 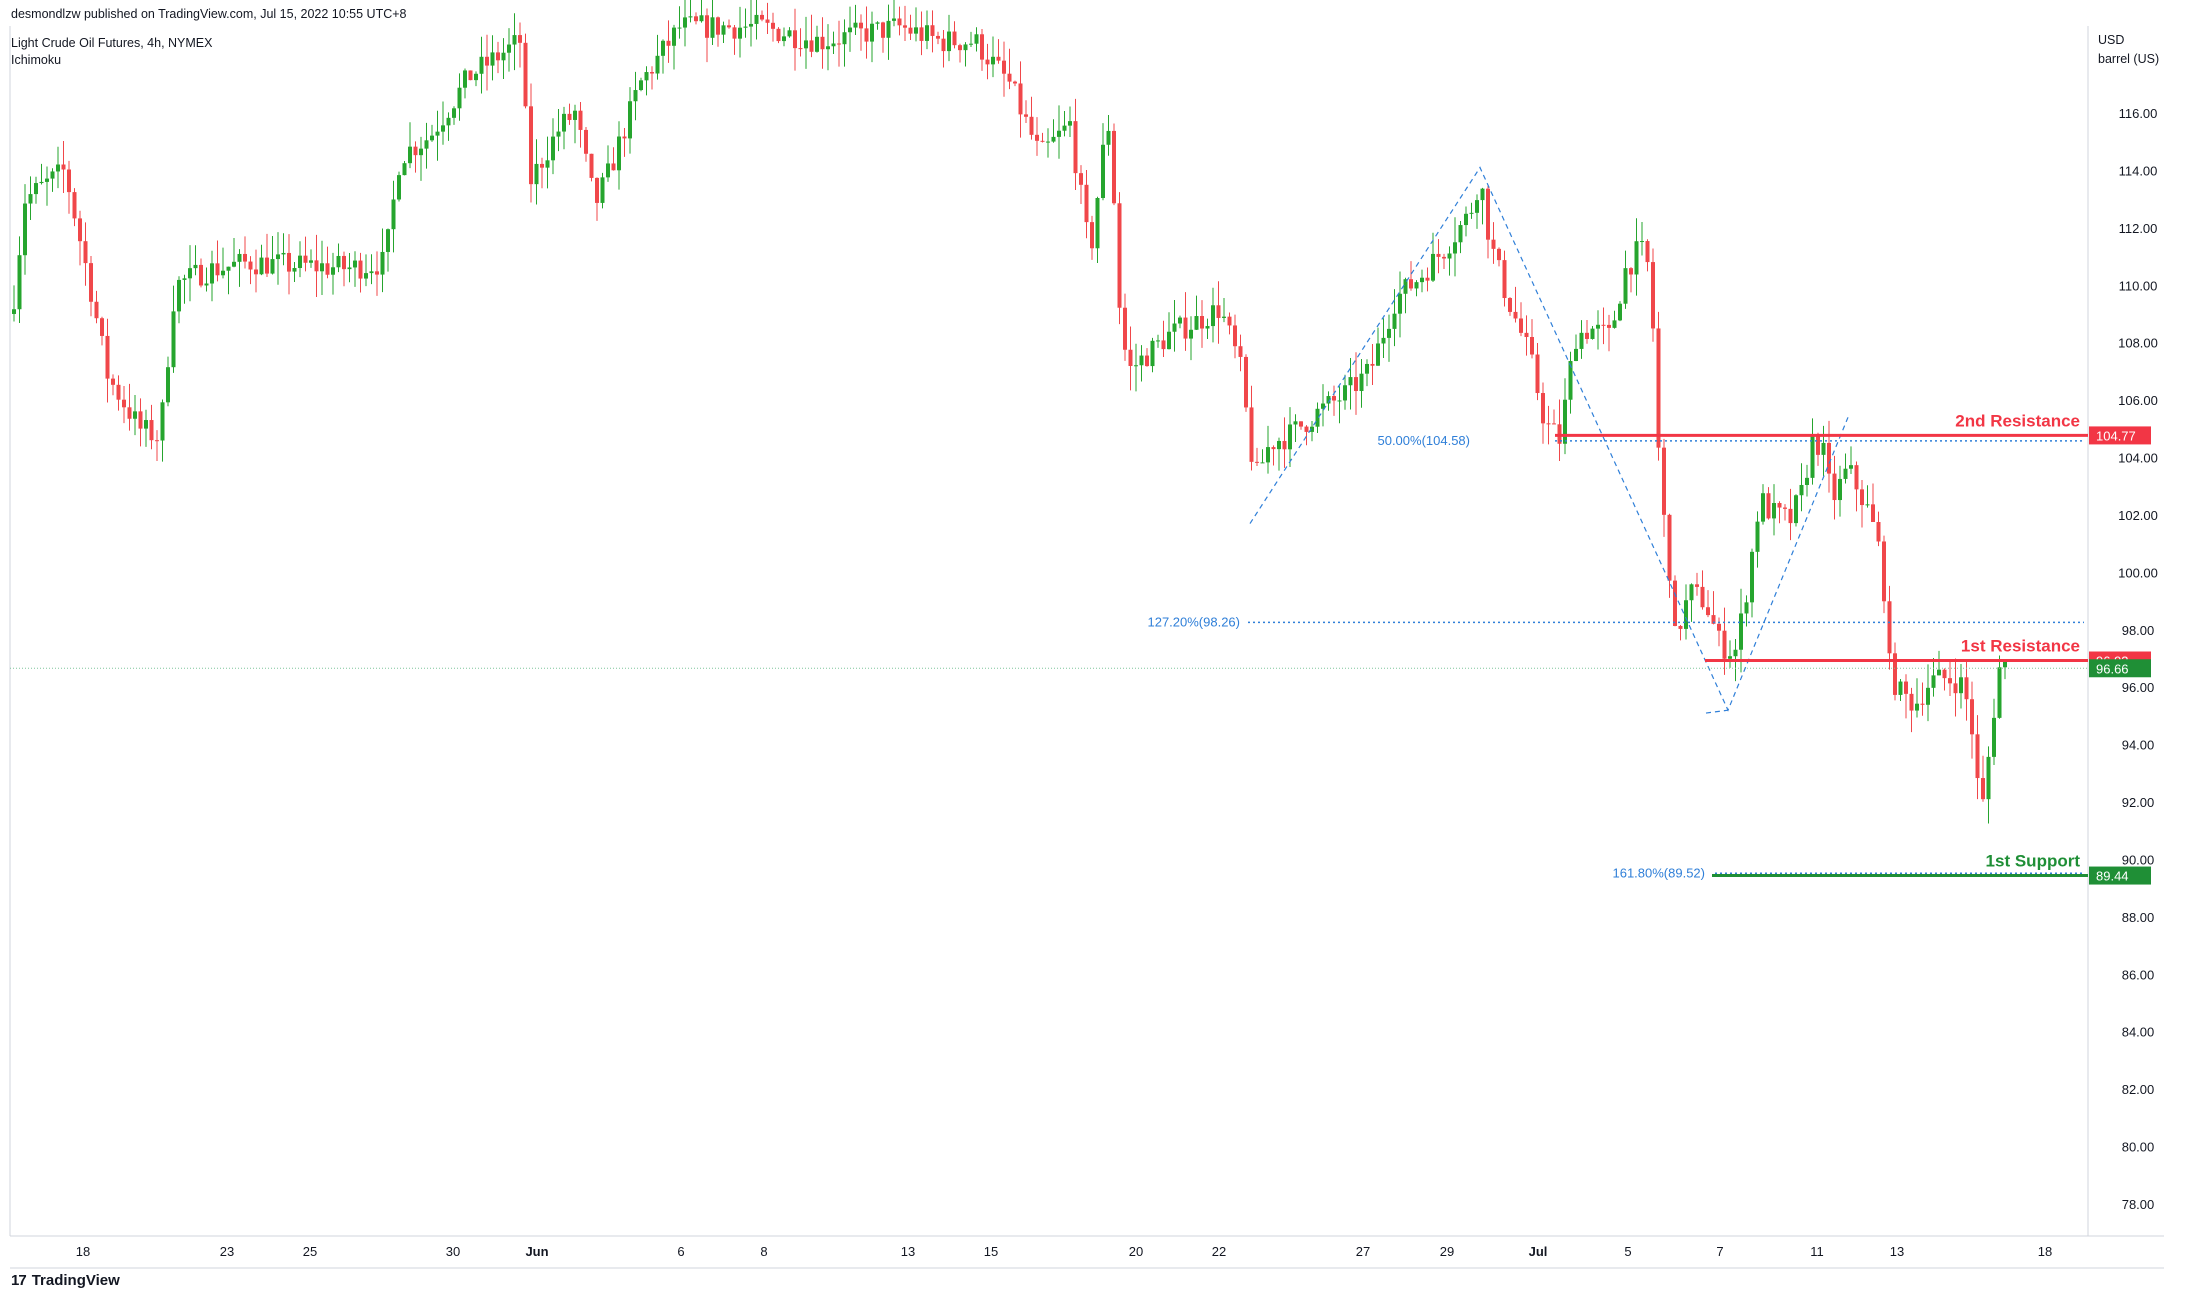 What do you see at coordinates (2112, 668) in the screenshot?
I see `last-price-badge-label: 96.66` at bounding box center [2112, 668].